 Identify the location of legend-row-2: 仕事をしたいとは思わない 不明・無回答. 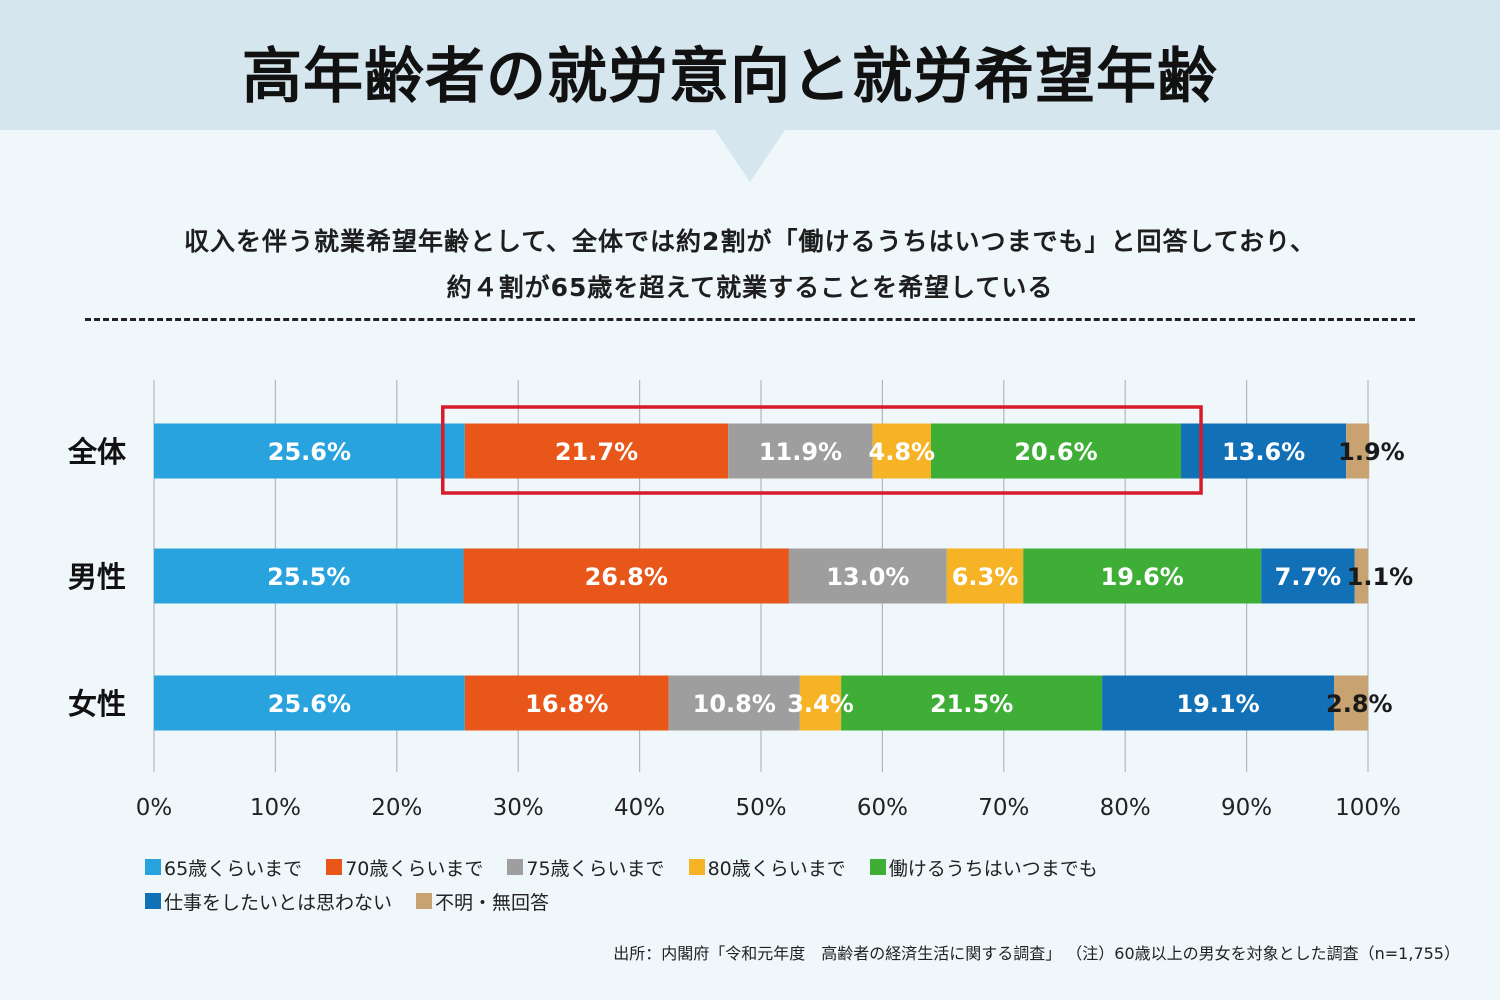
(645, 901).